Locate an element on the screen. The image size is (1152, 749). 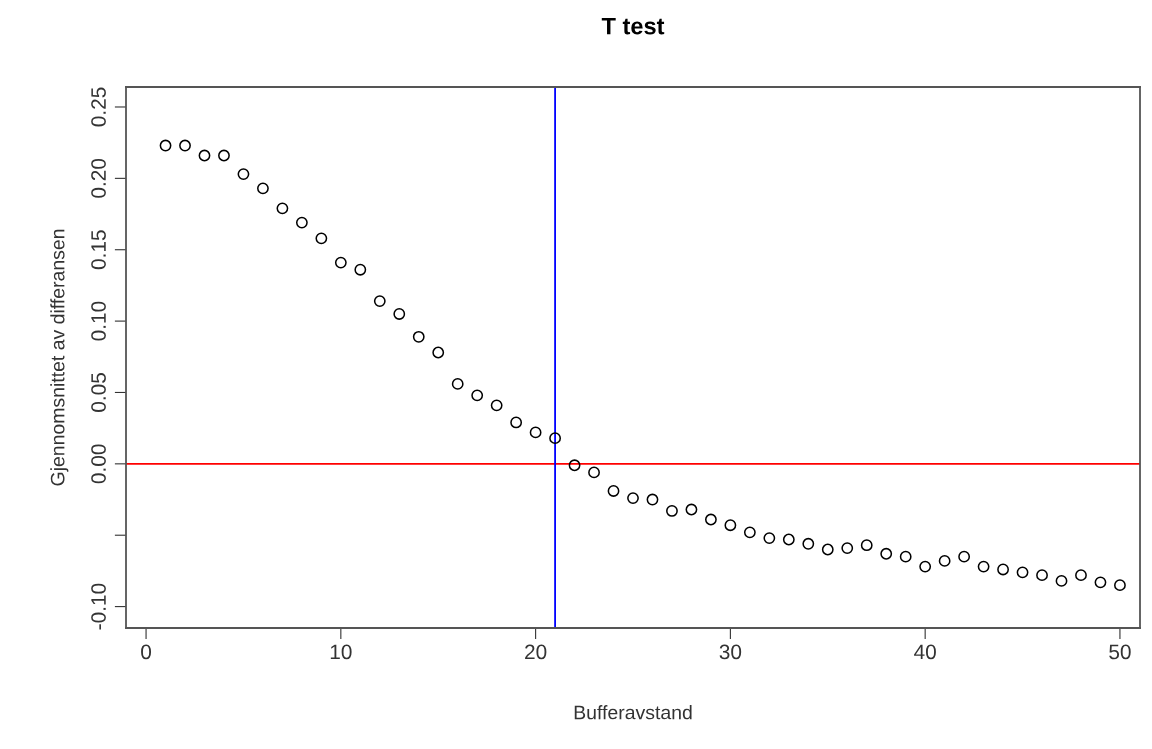
y-tick-label: 0.20 is located at coordinates (98, 178).